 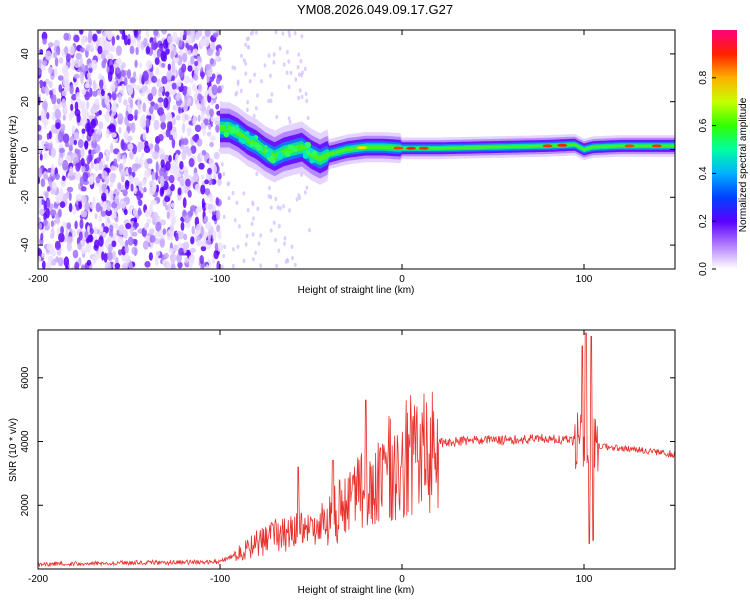 What do you see at coordinates (584, 279) in the screenshot?
I see `x-tick-label: 100` at bounding box center [584, 279].